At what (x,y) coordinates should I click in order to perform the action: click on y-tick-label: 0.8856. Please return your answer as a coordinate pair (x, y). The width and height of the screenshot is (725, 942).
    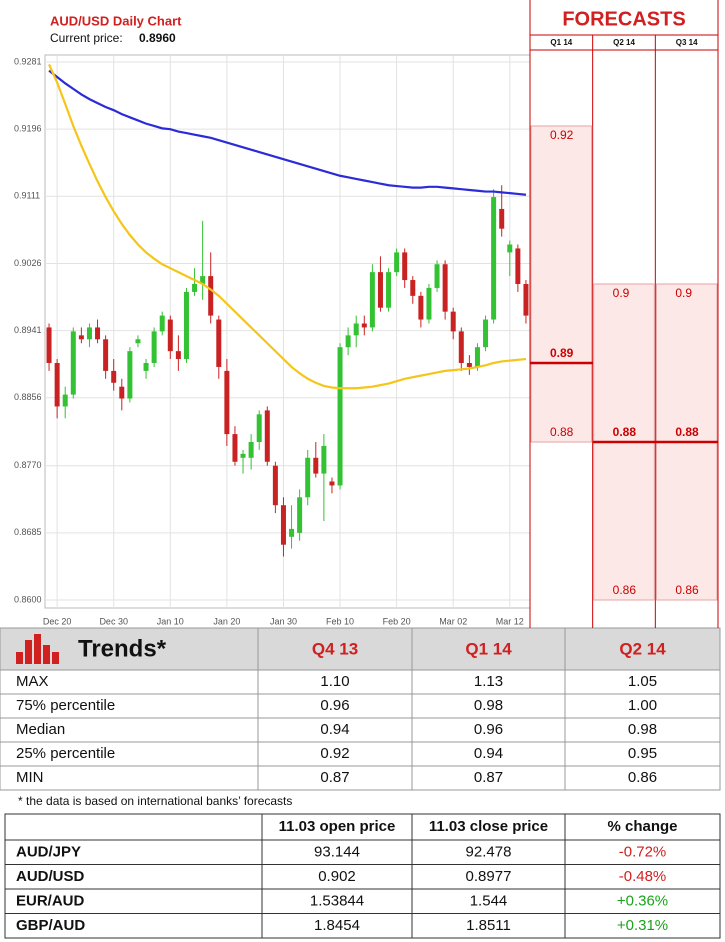
    Looking at the image, I should click on (28, 397).